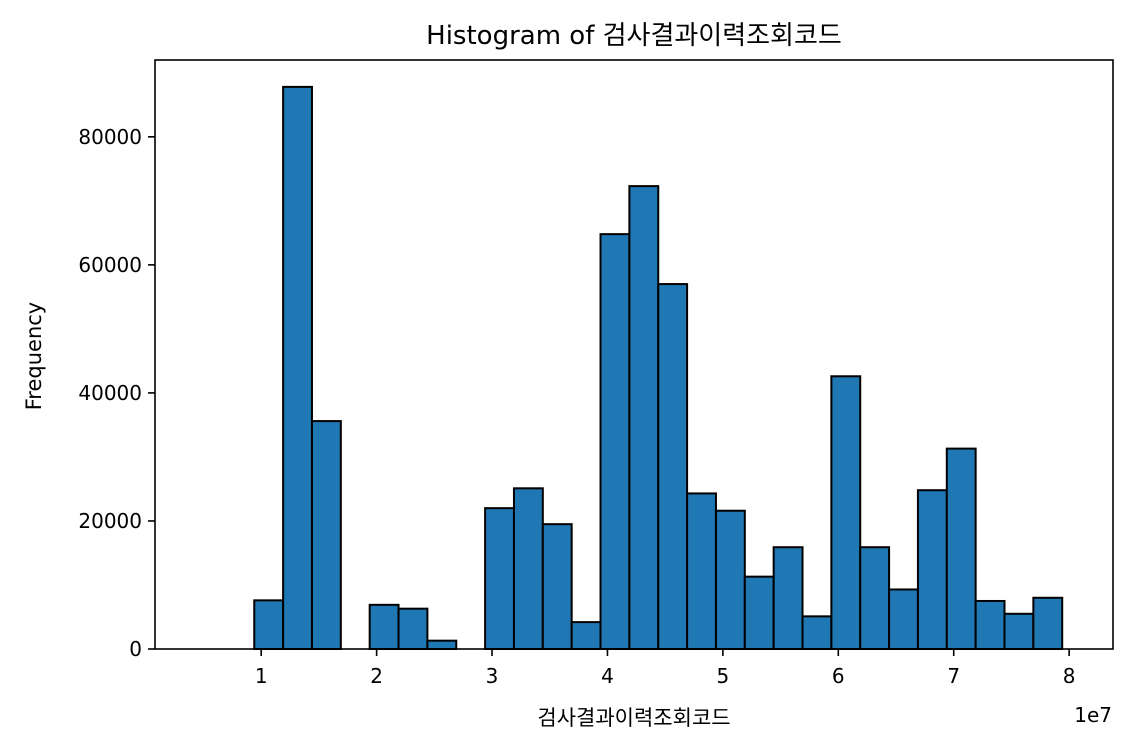 Image resolution: width=1132 pixels, height=749 pixels. I want to click on x-tick-label: 5, so click(723, 676).